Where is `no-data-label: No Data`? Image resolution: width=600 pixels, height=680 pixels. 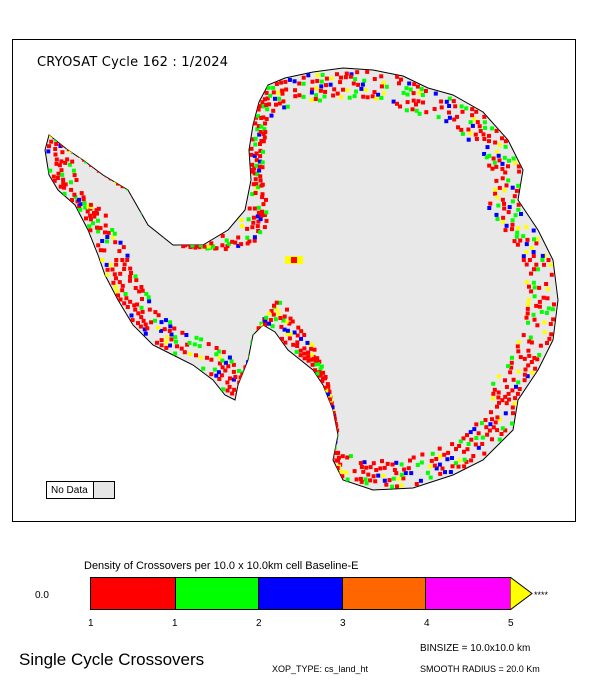 no-data-label: No Data is located at coordinates (69, 490).